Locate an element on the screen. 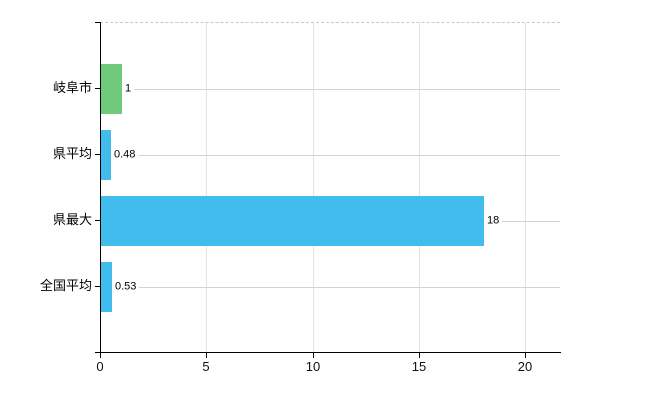 Image resolution: width=650 pixels, height=400 pixels. x-axis-tick-label: 15 is located at coordinates (419, 366).